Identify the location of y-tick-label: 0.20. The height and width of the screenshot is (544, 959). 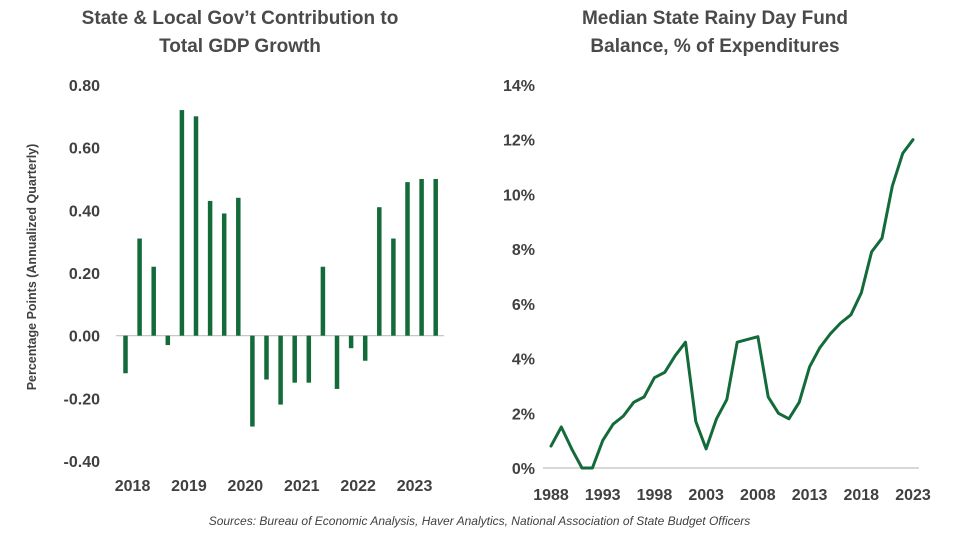
(84, 274).